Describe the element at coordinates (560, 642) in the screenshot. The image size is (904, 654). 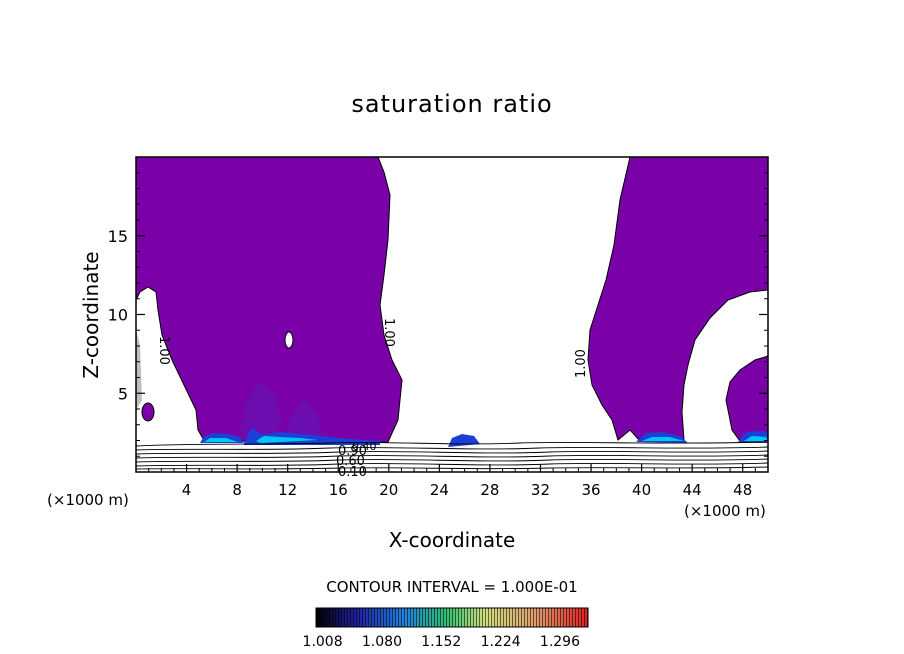
I see `colorbar-tick-label: 1.296` at that location.